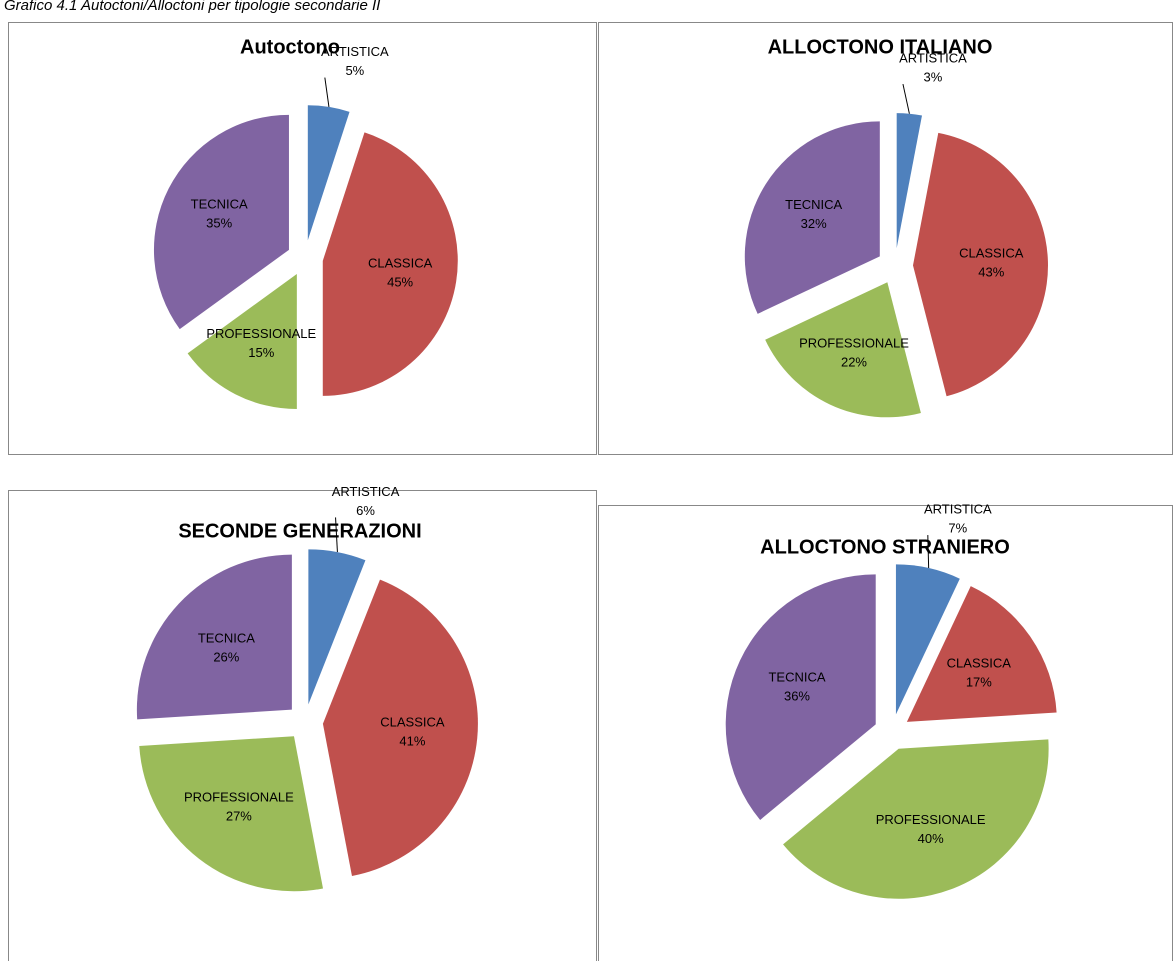 The image size is (1175, 961). Describe the element at coordinates (885, 547) in the screenshot. I see `chart-title: ALLOCTONO STRANIERO` at that location.